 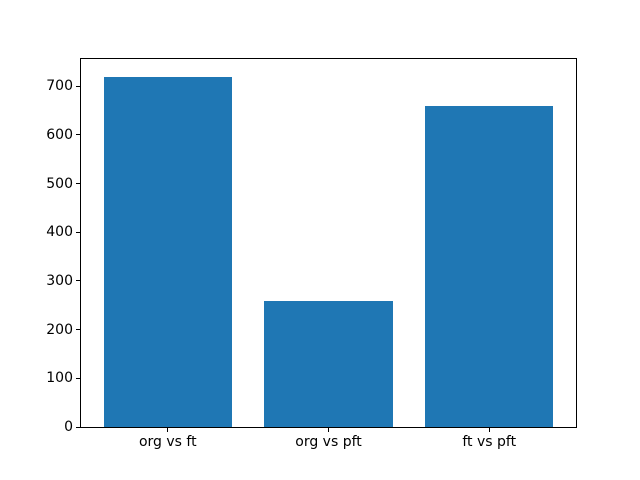 What do you see at coordinates (489, 442) in the screenshot?
I see `x-tick-label: ft vs pft` at bounding box center [489, 442].